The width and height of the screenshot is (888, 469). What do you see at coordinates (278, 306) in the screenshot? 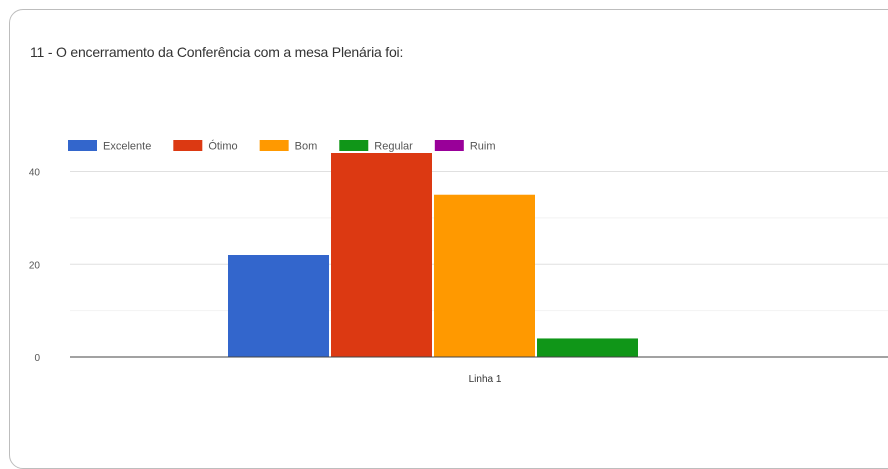
I see `bar-excelente` at bounding box center [278, 306].